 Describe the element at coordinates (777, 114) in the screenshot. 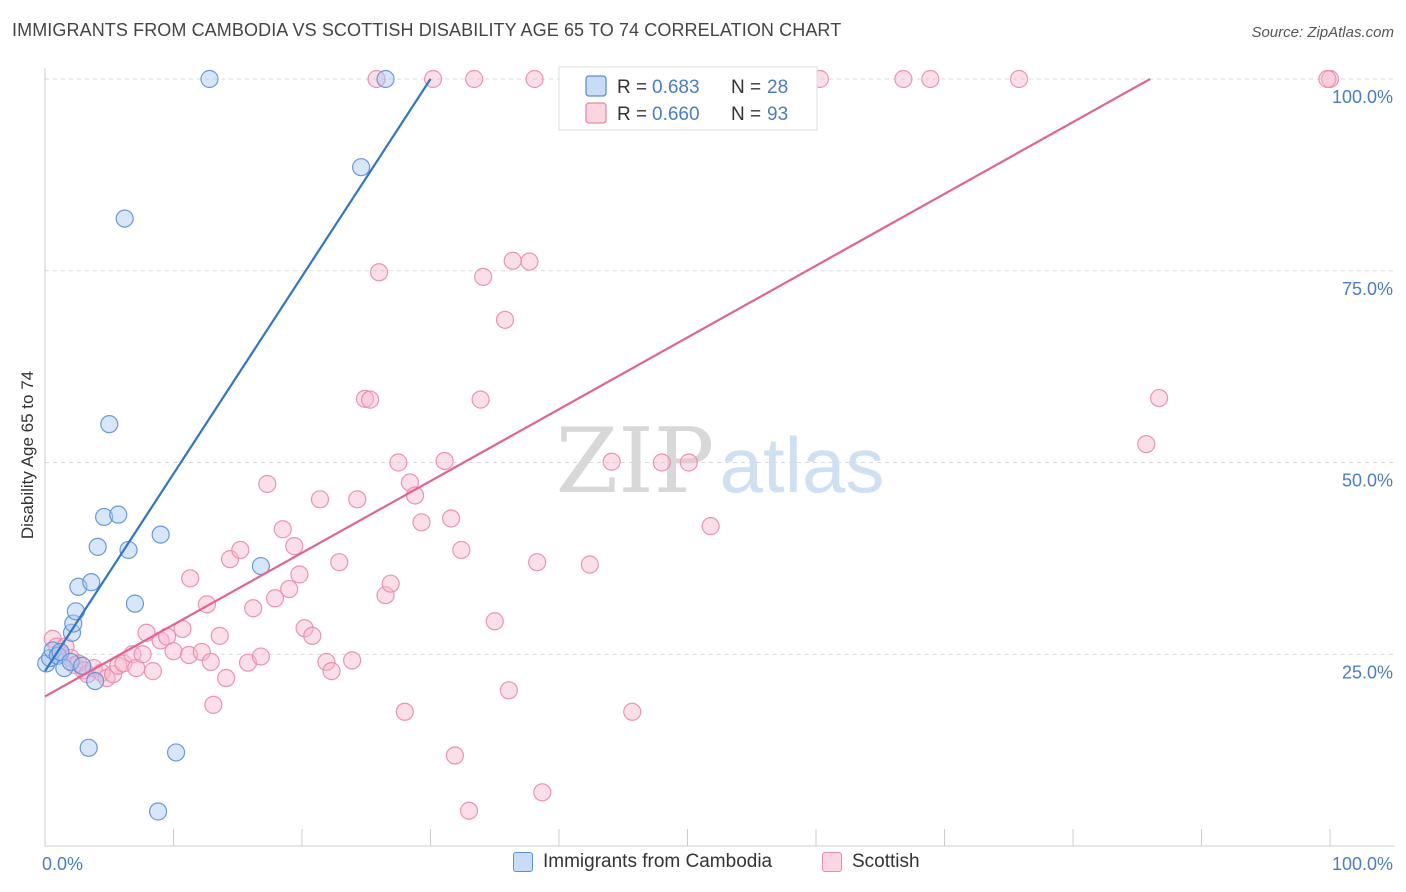

I see `stats-n-value-scottish: 93` at that location.